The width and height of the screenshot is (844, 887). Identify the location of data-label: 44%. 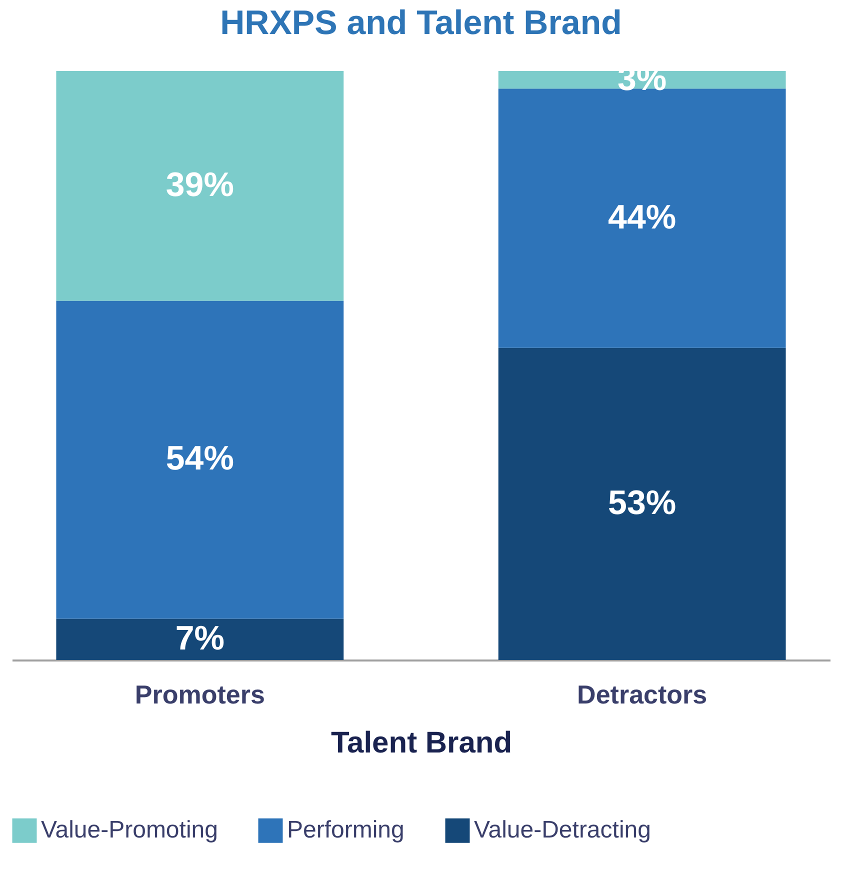
(642, 217).